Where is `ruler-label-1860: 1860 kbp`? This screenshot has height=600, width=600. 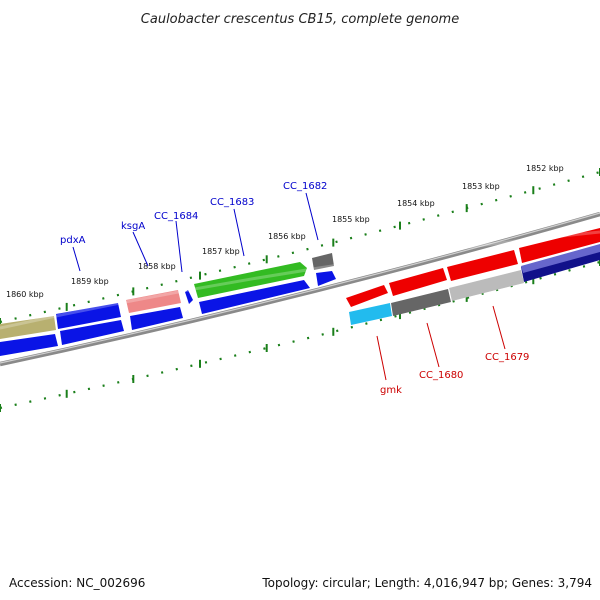 ruler-label-1860: 1860 kbp is located at coordinates (25, 294).